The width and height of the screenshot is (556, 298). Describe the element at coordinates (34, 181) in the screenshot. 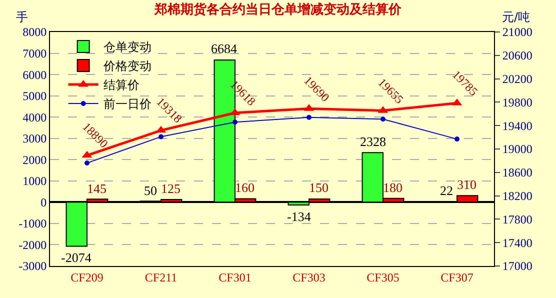

I see `y-tick-label: 1000` at that location.